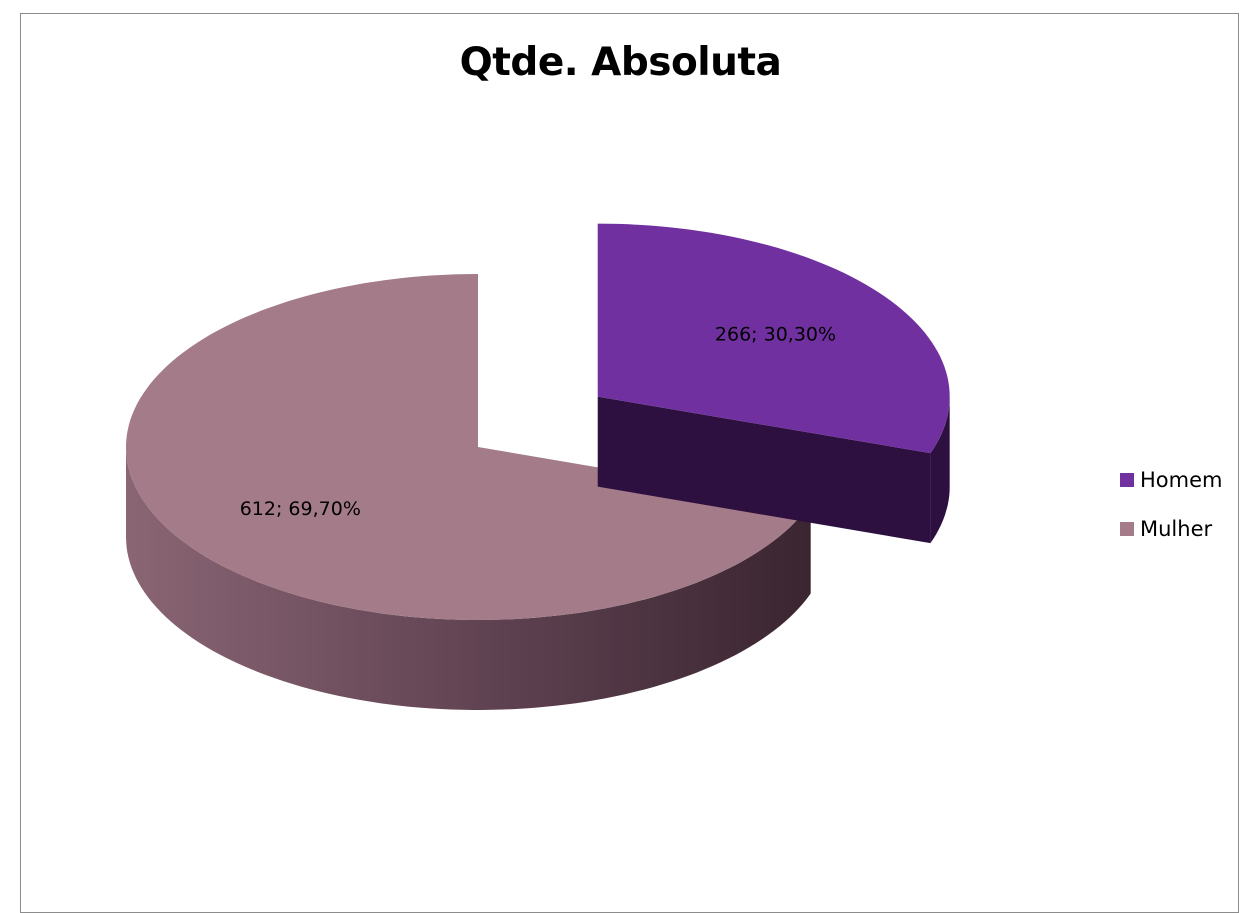 The width and height of the screenshot is (1241, 913). What do you see at coordinates (1181, 480) in the screenshot?
I see `legend-label-homem: Homem` at bounding box center [1181, 480].